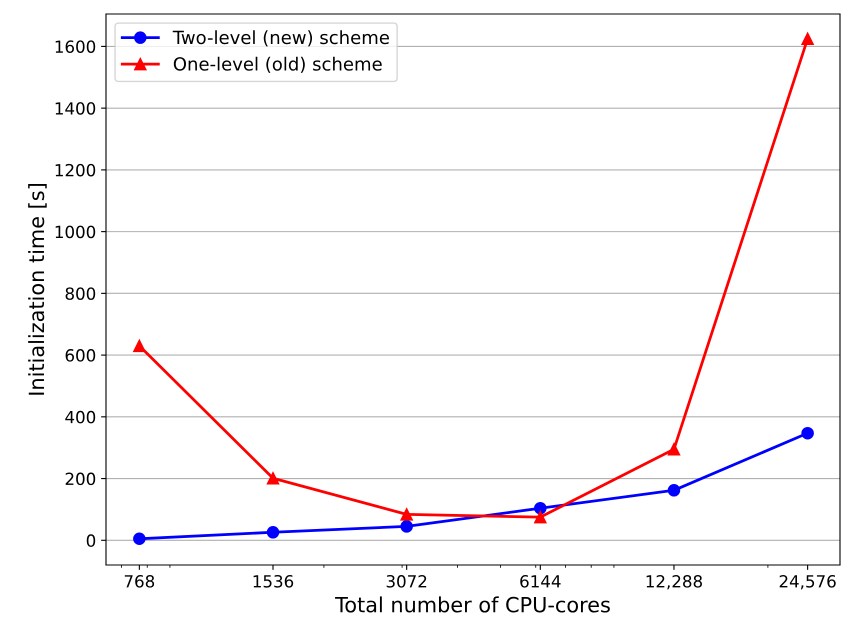  Describe the element at coordinates (76, 232) in the screenshot. I see `y-tick-label: 1000` at that location.